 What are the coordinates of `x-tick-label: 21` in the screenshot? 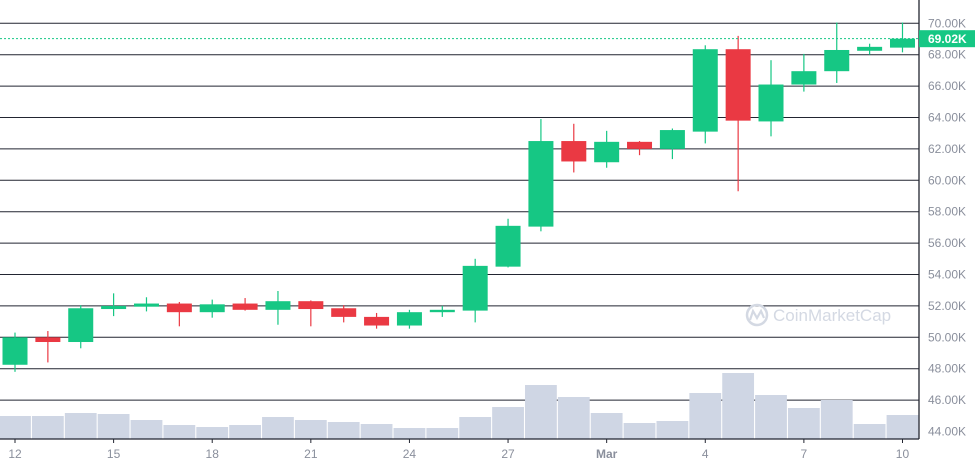 It's located at (311, 454).